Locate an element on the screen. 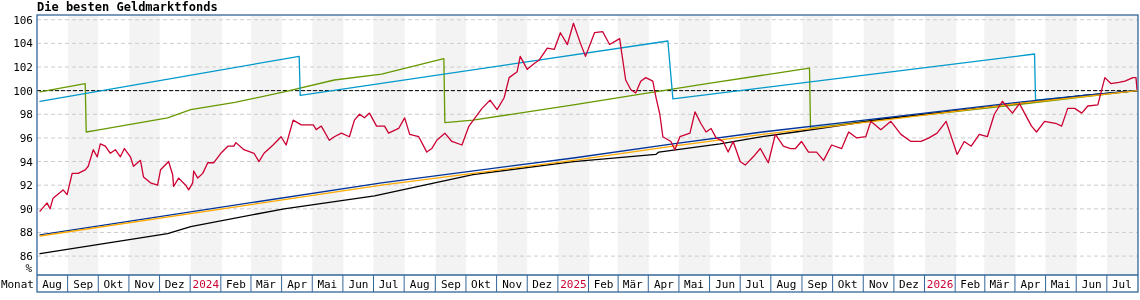  y-tick-label: 100 is located at coordinates (23, 91).